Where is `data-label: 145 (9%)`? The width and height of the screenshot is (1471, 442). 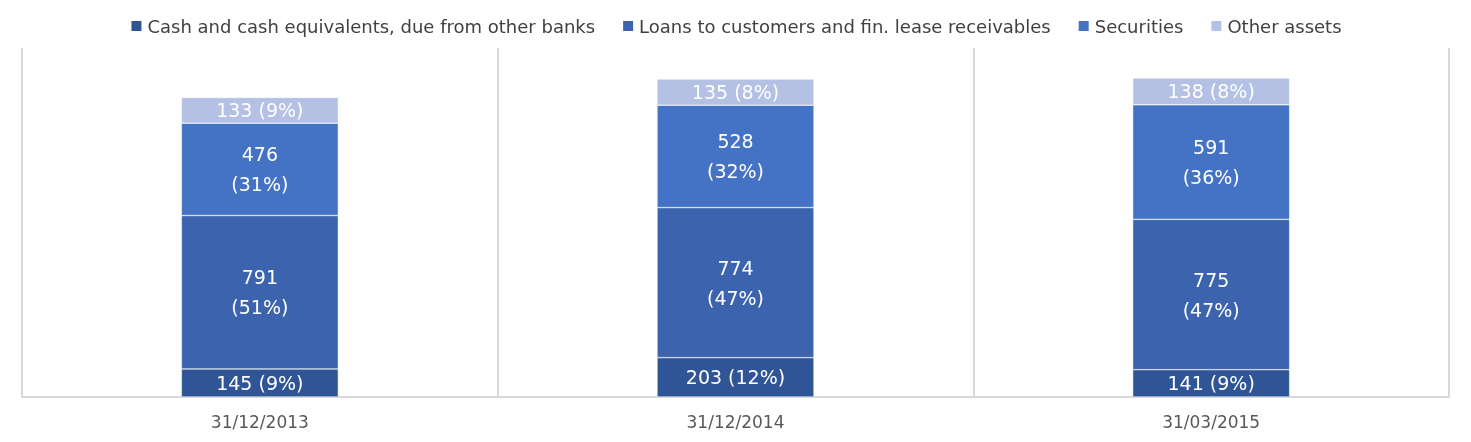
data-label: 145 (9%) is located at coordinates (260, 382).